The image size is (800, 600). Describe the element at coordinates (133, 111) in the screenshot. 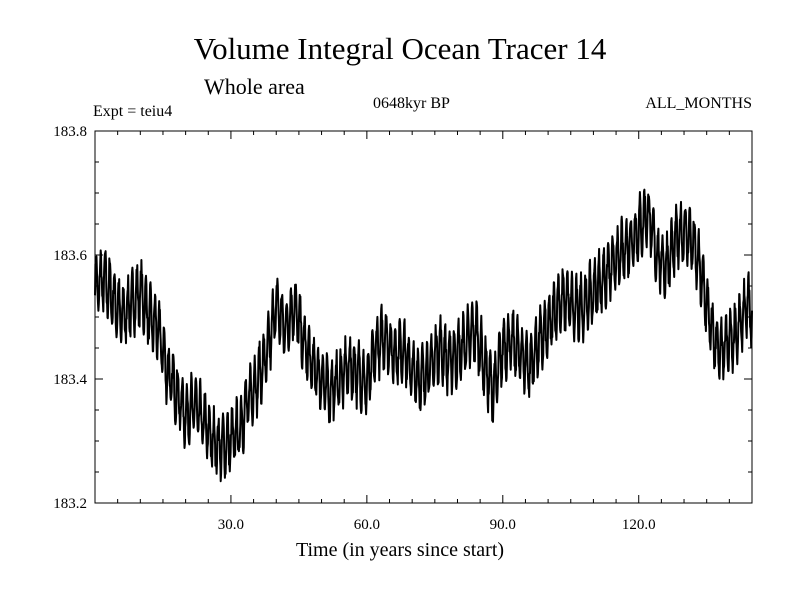

I see `experiment-label: Expt = teiu4` at that location.